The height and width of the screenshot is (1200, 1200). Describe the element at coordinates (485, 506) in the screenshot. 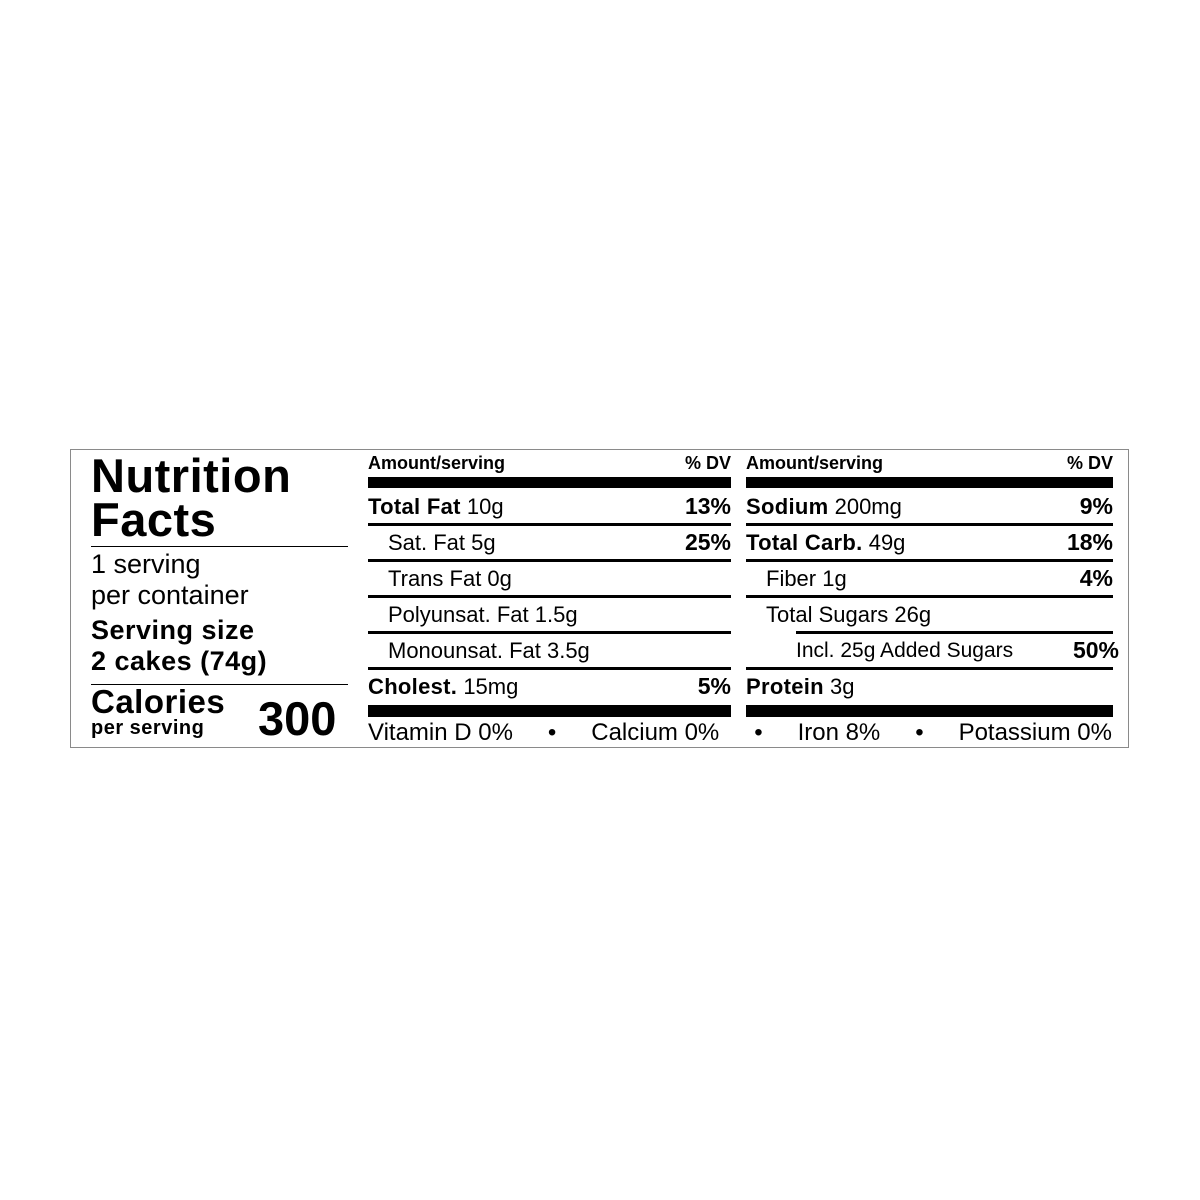

I see `nutrient-amount: 10g` at that location.